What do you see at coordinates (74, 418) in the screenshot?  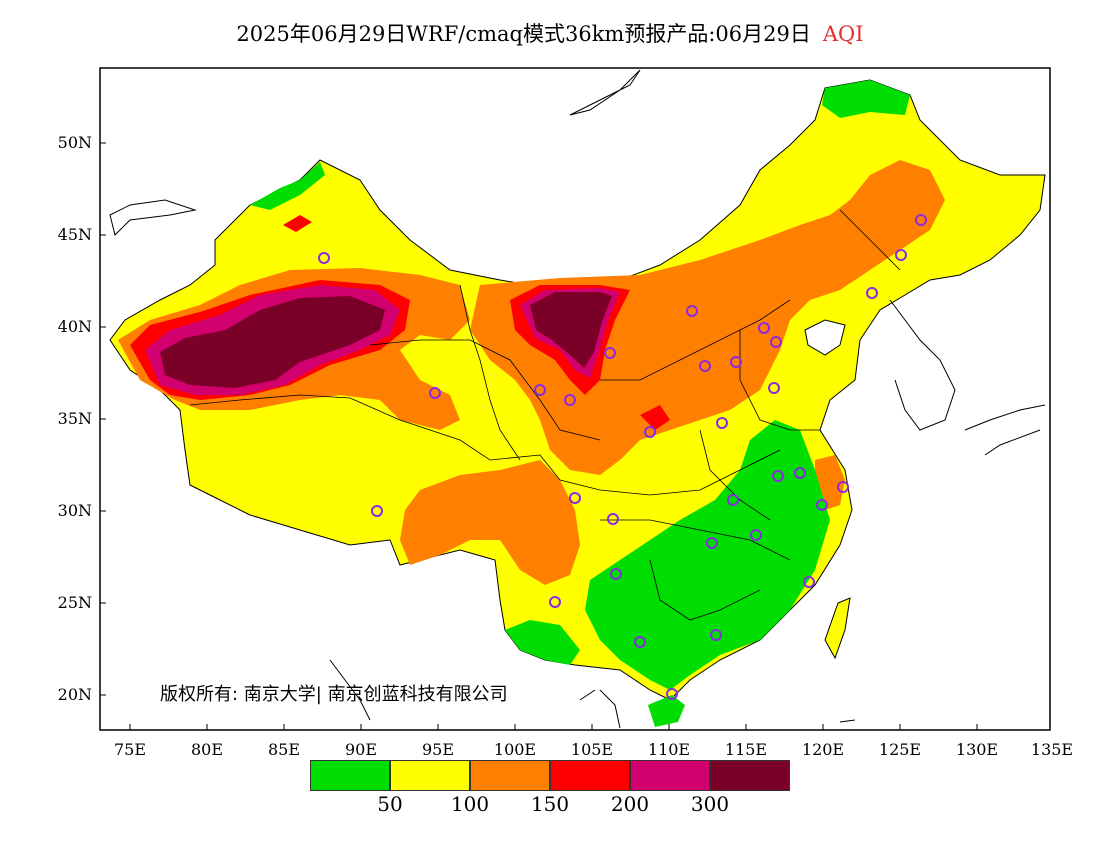 I see `lat-label: 35N` at bounding box center [74, 418].